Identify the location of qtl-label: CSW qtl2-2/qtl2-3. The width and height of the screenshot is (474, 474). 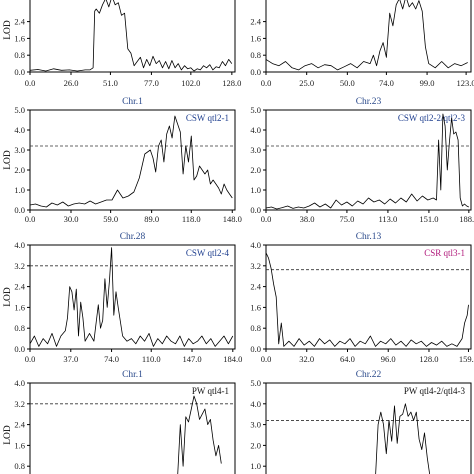
(432, 118).